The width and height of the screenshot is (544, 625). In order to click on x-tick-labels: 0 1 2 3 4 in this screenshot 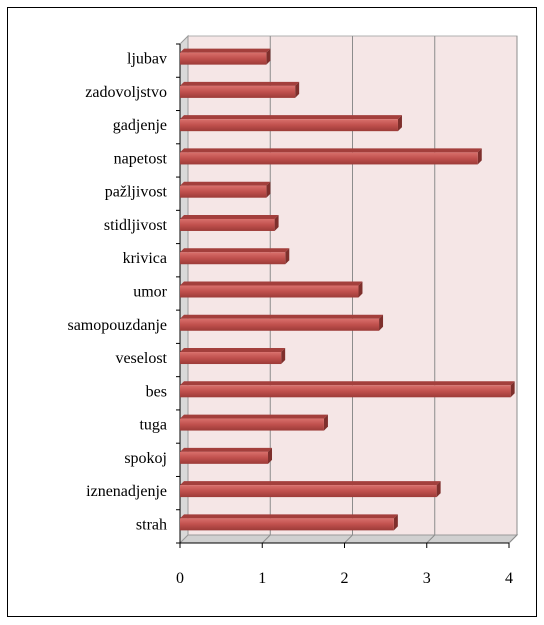, I will do `click(344, 578)`.